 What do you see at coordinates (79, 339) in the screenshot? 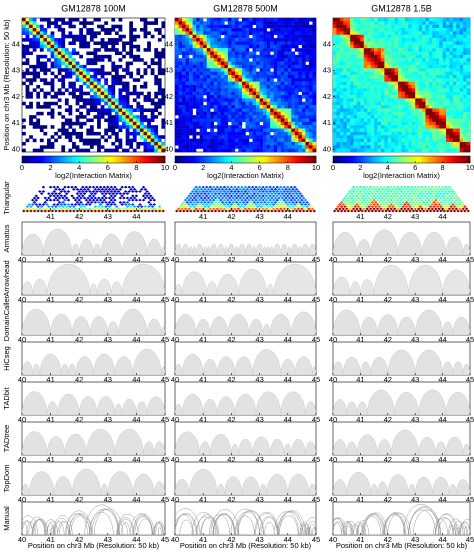
I see `x-tick-label: 42` at bounding box center [79, 339].